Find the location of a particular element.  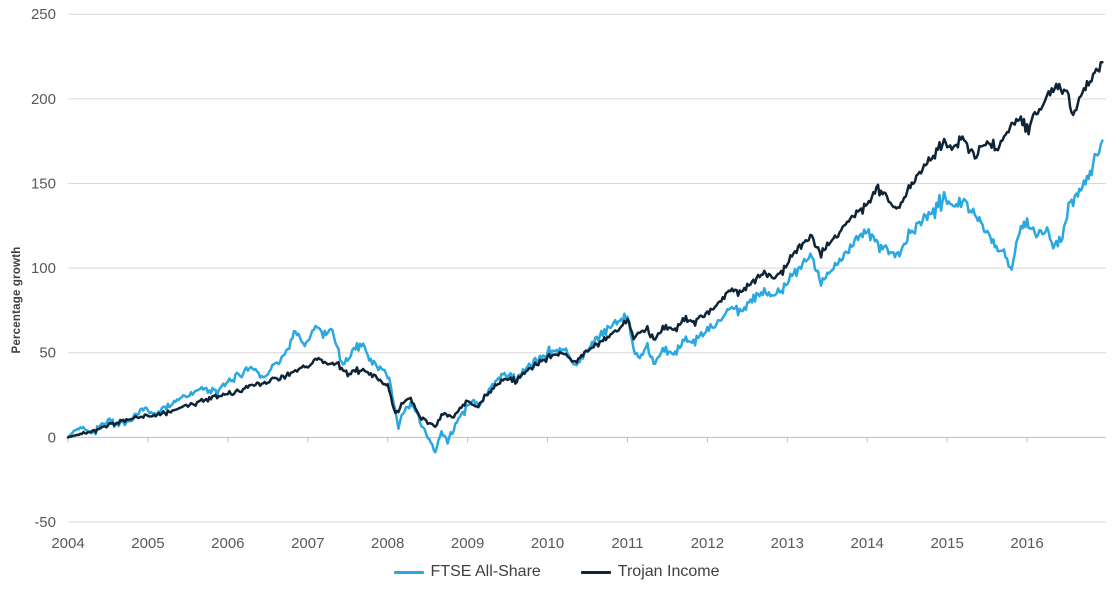

ftse-line-icon is located at coordinates (408, 572).